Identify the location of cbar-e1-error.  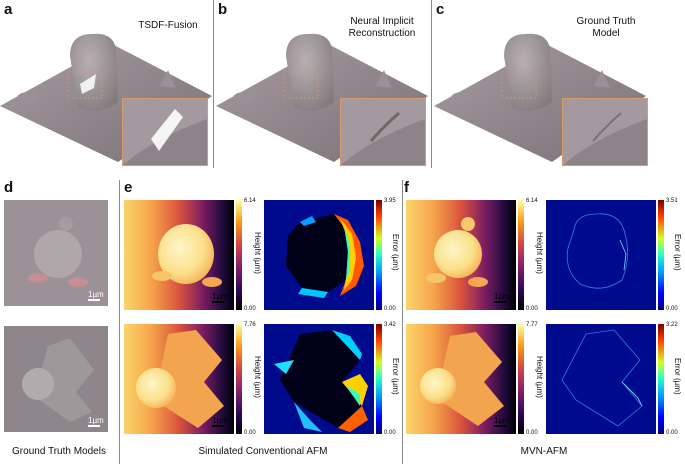
(379, 255).